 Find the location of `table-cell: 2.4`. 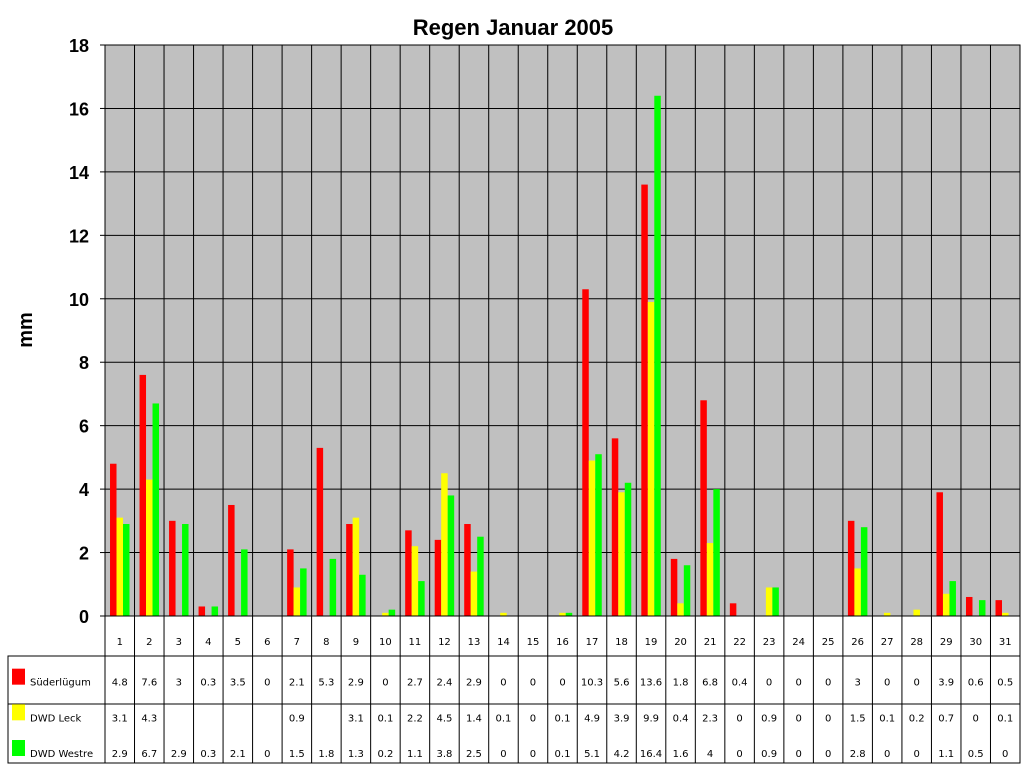

table-cell: 2.4 is located at coordinates (444, 683).